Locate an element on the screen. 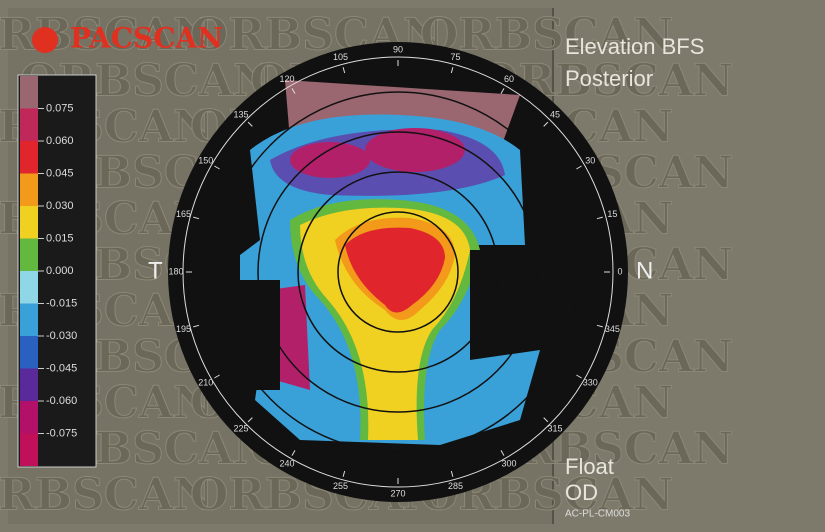 This screenshot has height=532, width=825. scale-label: 0.015 is located at coordinates (60, 238).